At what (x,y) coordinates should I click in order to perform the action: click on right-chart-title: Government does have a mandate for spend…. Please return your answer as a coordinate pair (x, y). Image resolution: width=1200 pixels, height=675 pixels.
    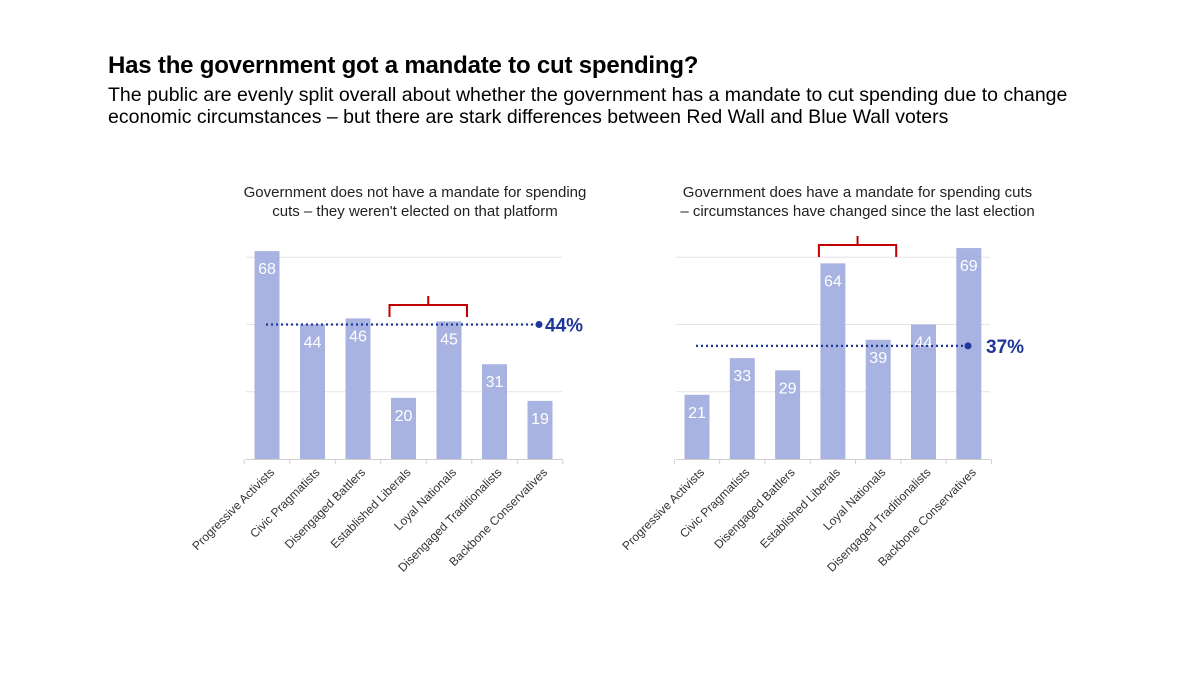
    Looking at the image, I should click on (857, 202).